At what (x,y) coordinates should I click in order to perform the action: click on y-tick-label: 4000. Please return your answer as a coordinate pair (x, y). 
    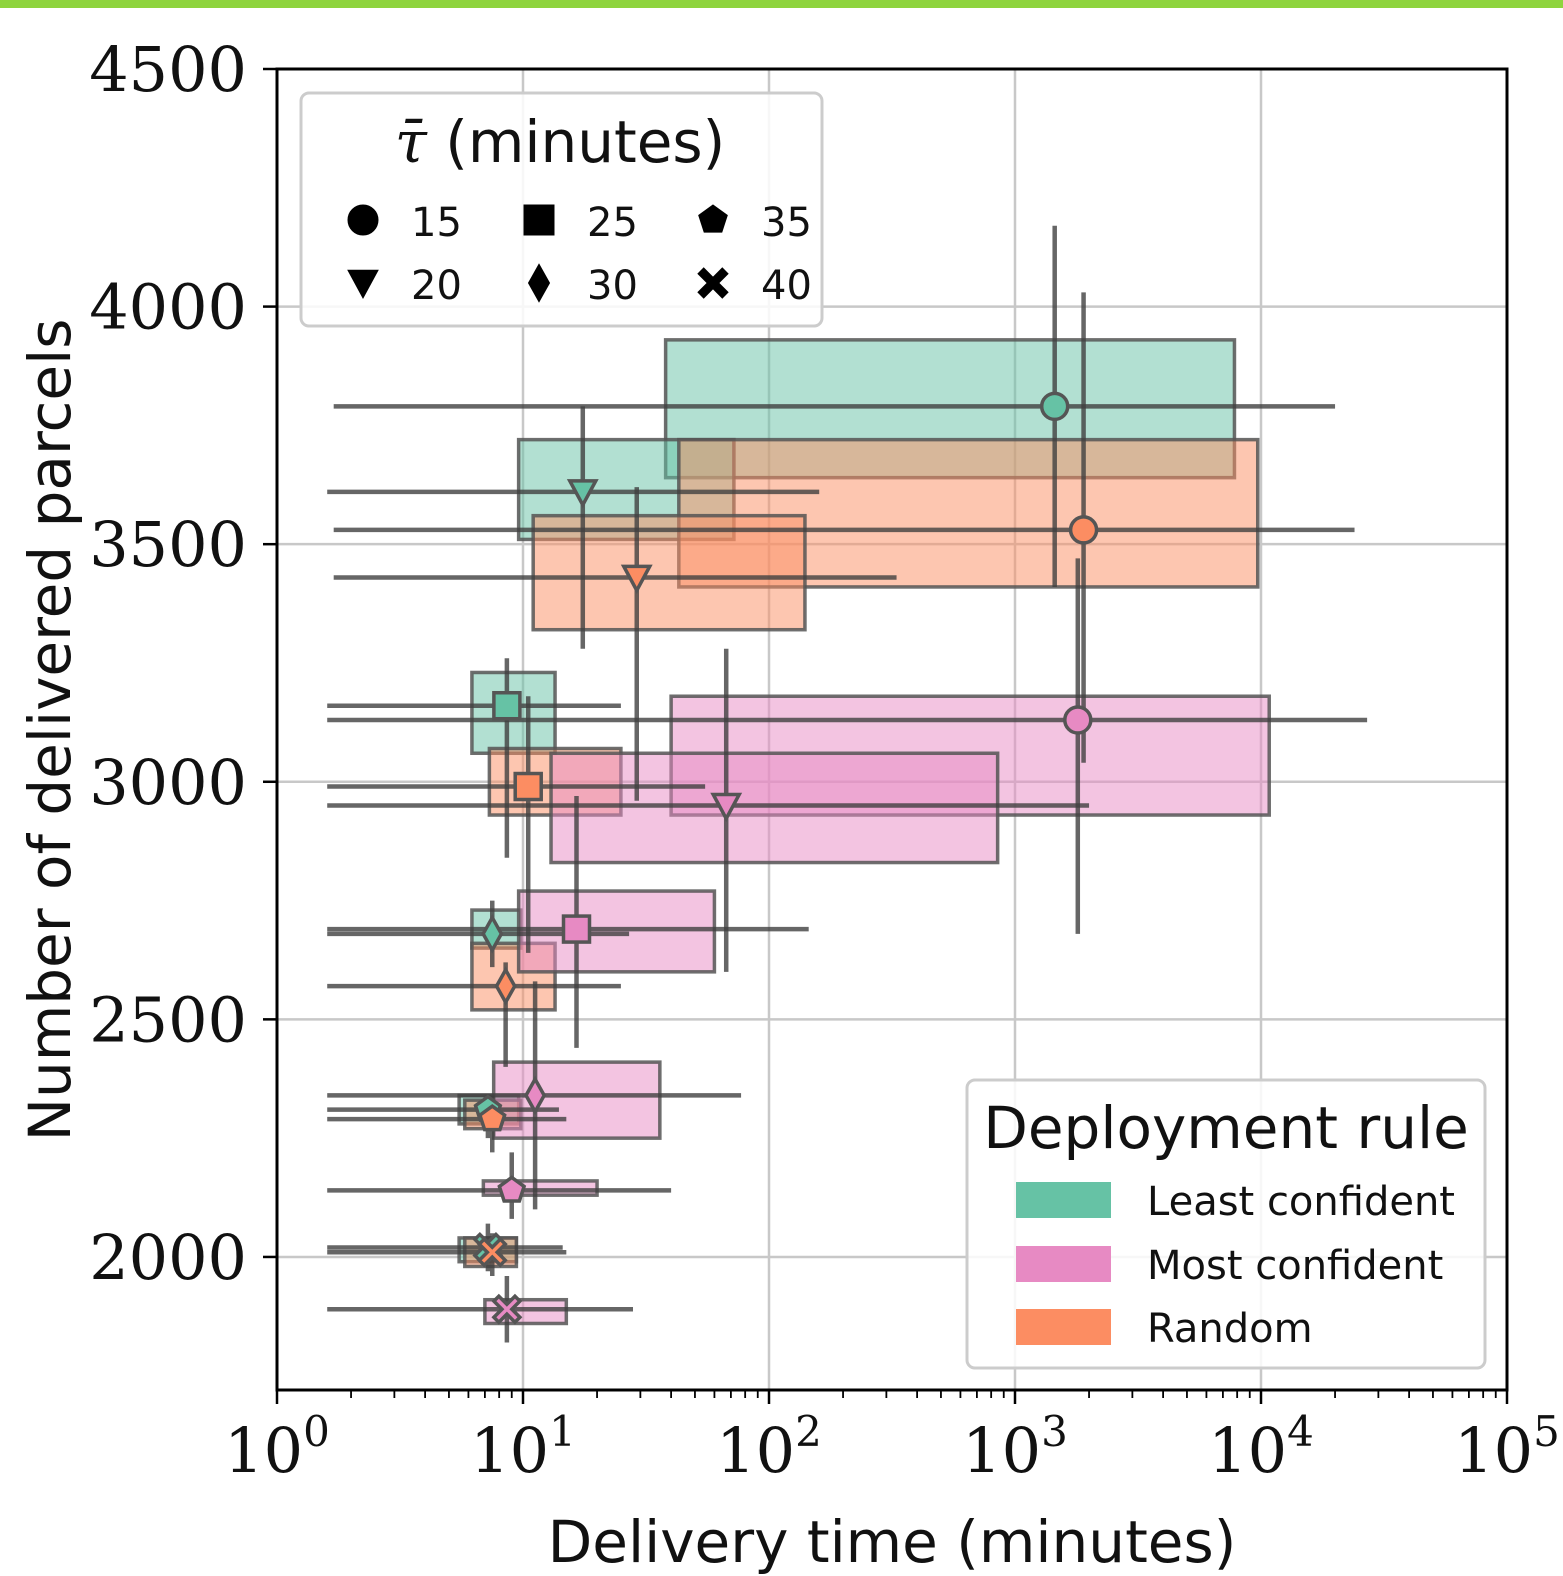
    Looking at the image, I should click on (168, 307).